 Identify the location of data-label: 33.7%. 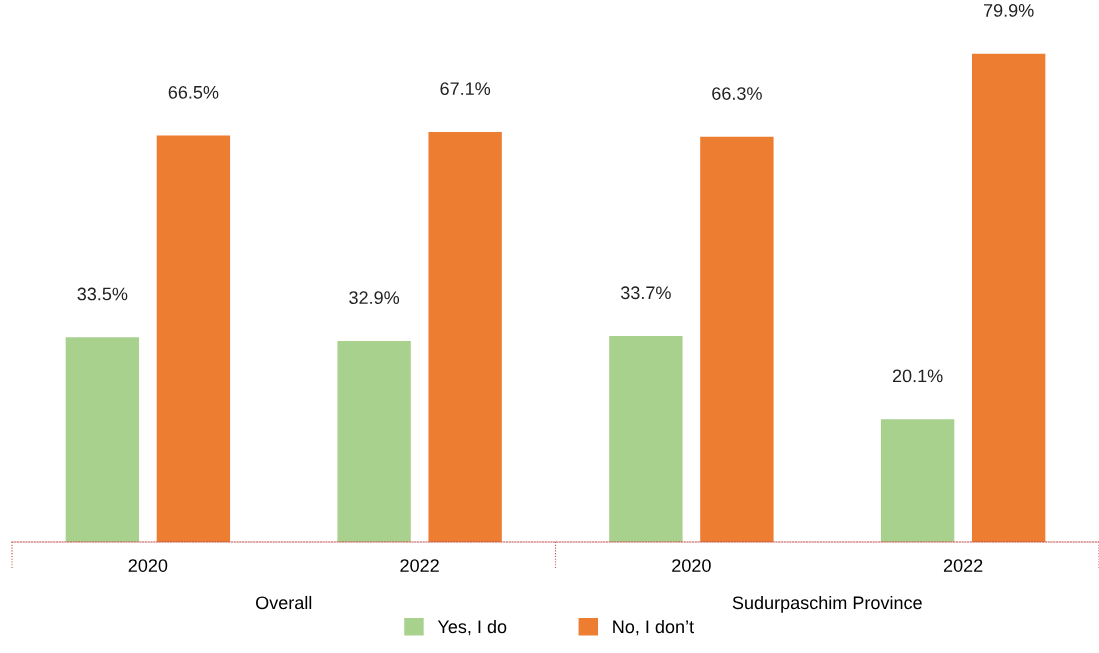
(645, 293).